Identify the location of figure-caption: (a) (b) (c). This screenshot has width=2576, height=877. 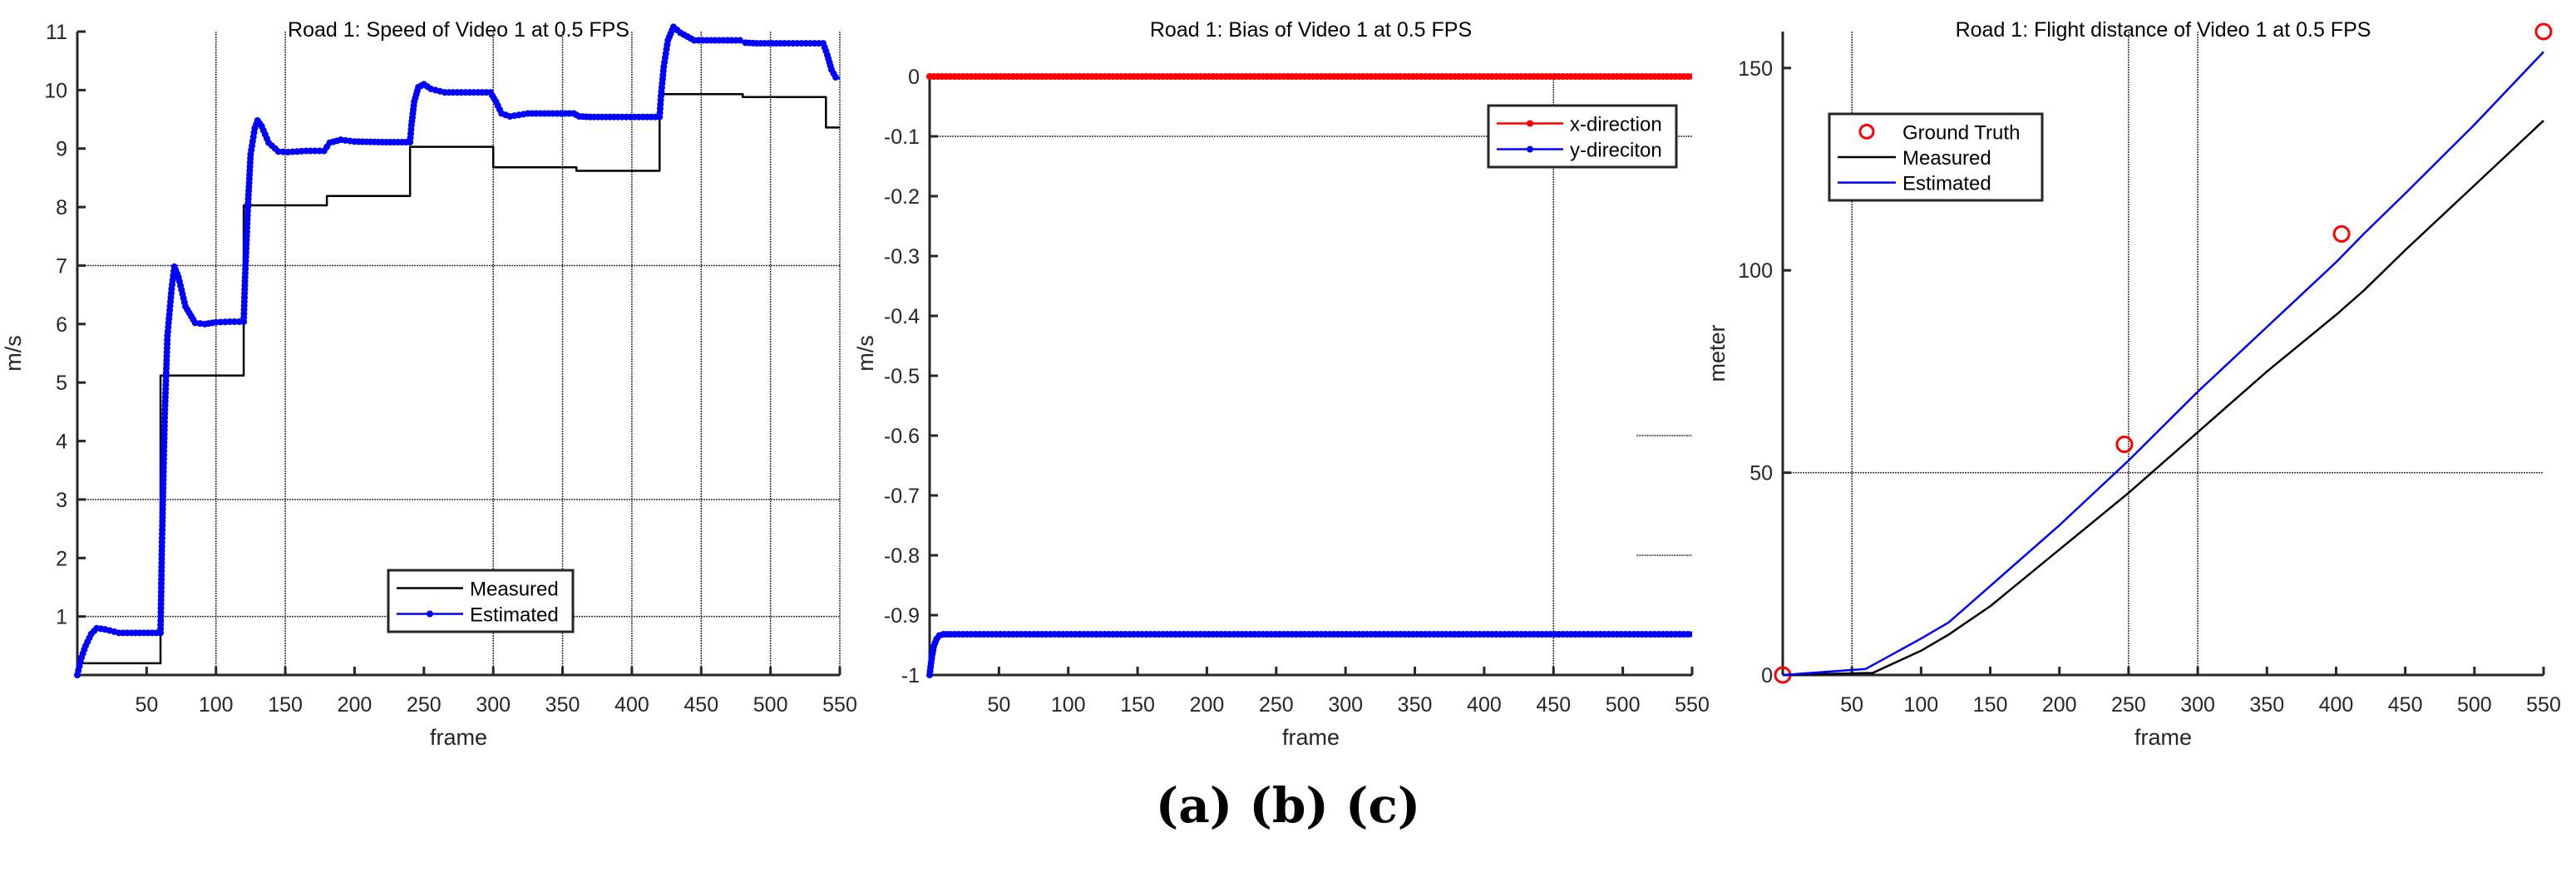
(1288, 805).